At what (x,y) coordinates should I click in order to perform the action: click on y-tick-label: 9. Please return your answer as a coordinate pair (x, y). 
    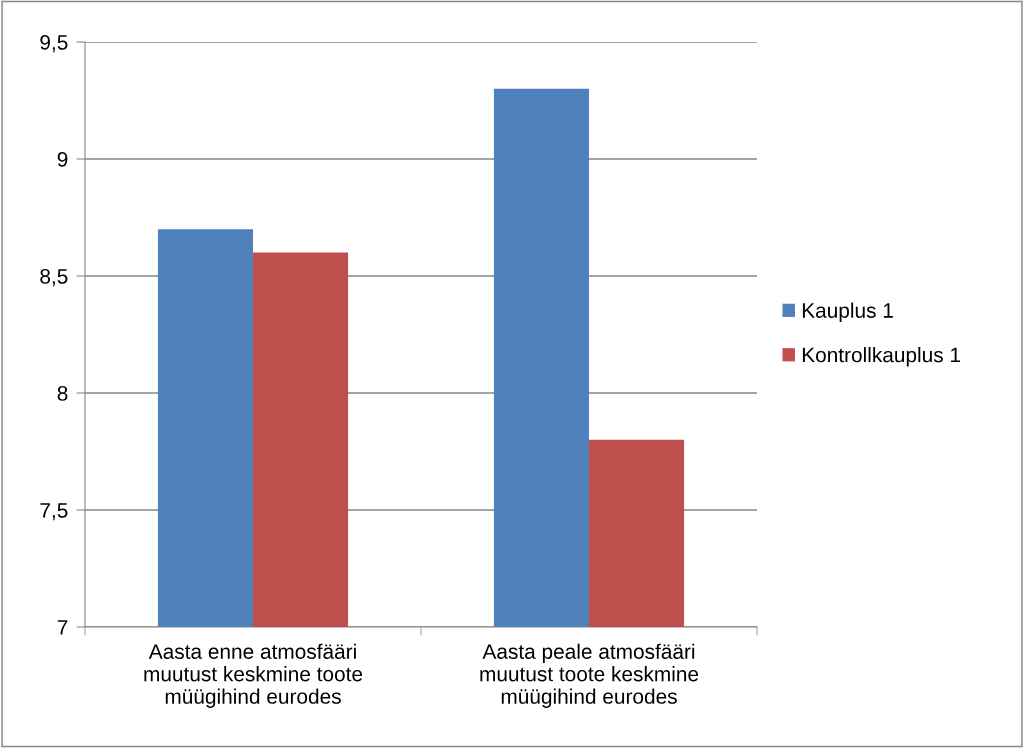
    Looking at the image, I should click on (62, 159).